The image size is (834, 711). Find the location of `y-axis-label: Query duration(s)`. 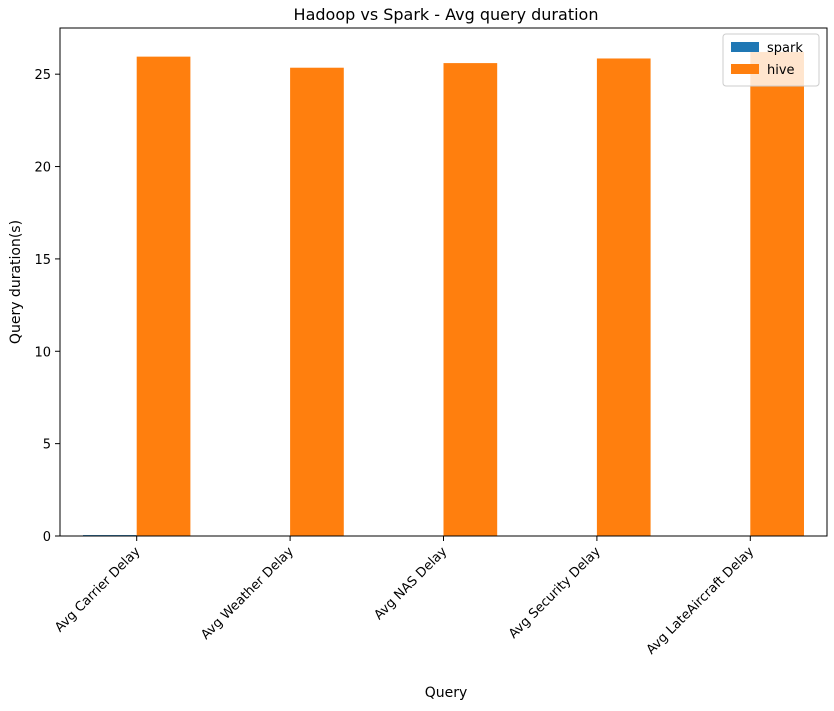

y-axis-label: Query duration(s) is located at coordinates (16, 282).